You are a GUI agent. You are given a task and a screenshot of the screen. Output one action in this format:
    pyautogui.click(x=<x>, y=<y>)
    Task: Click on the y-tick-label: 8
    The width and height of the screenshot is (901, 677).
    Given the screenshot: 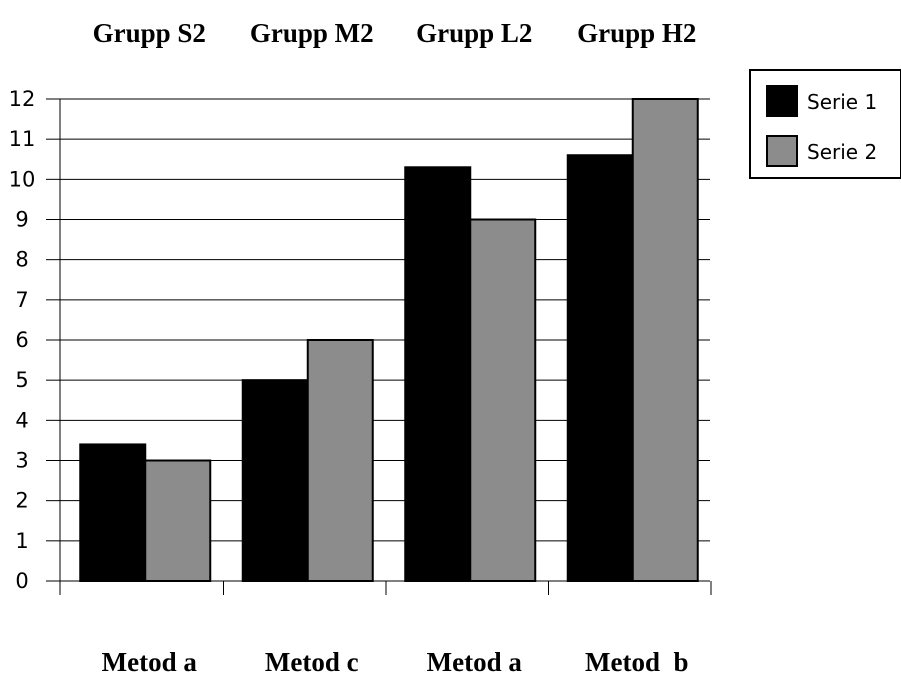 What is the action you would take?
    pyautogui.click(x=21, y=260)
    